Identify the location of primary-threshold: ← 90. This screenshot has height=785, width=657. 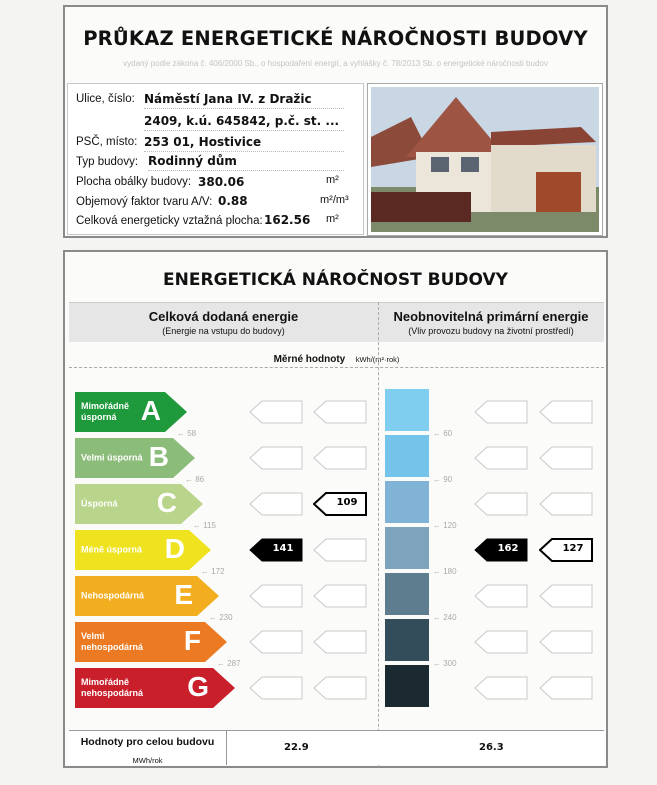
(443, 479).